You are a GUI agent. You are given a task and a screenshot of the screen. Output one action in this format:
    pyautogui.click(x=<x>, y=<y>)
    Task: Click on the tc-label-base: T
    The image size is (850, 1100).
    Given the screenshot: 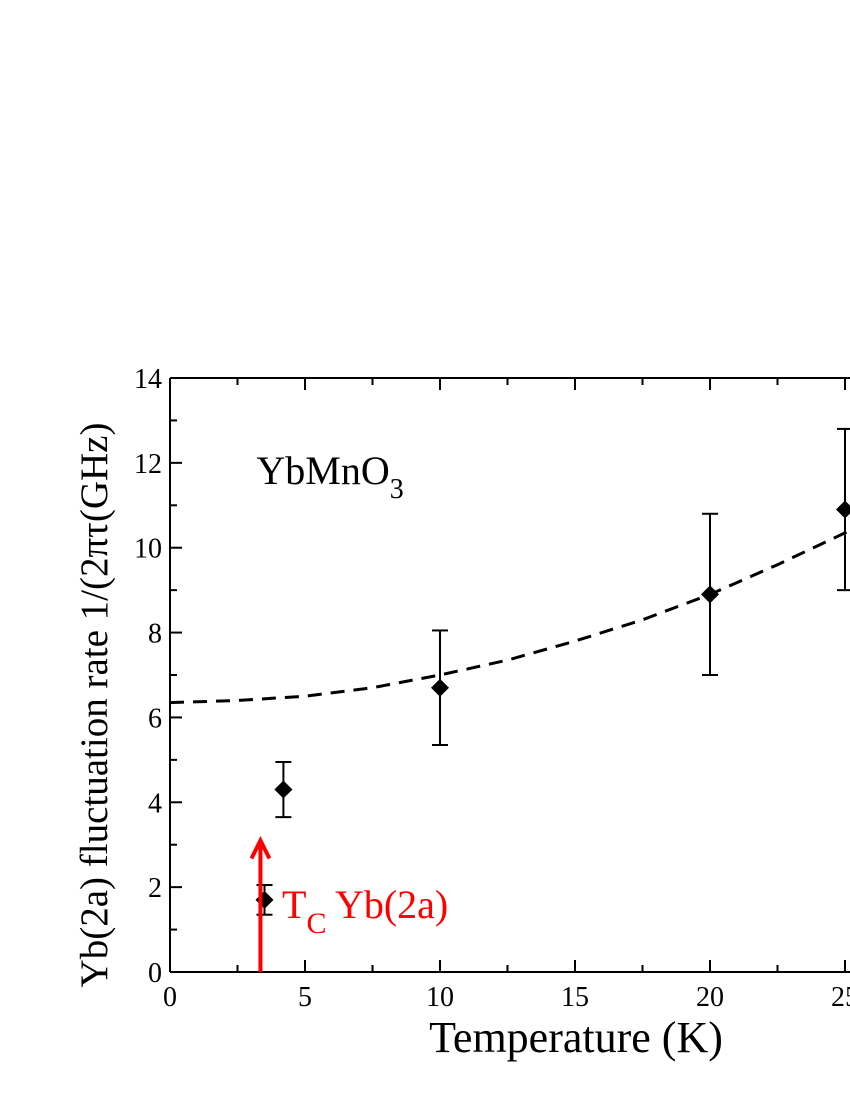 What is the action you would take?
    pyautogui.click(x=294, y=904)
    